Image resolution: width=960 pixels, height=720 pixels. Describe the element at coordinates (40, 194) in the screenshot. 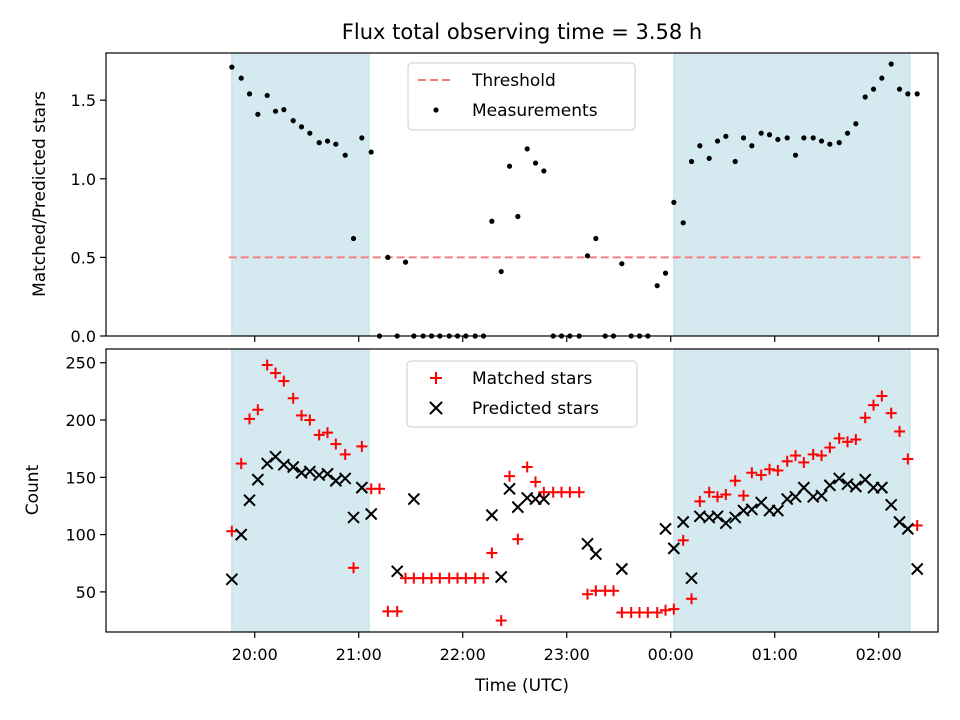

I see `top-ylabel: Matched/Predicted stars` at that location.